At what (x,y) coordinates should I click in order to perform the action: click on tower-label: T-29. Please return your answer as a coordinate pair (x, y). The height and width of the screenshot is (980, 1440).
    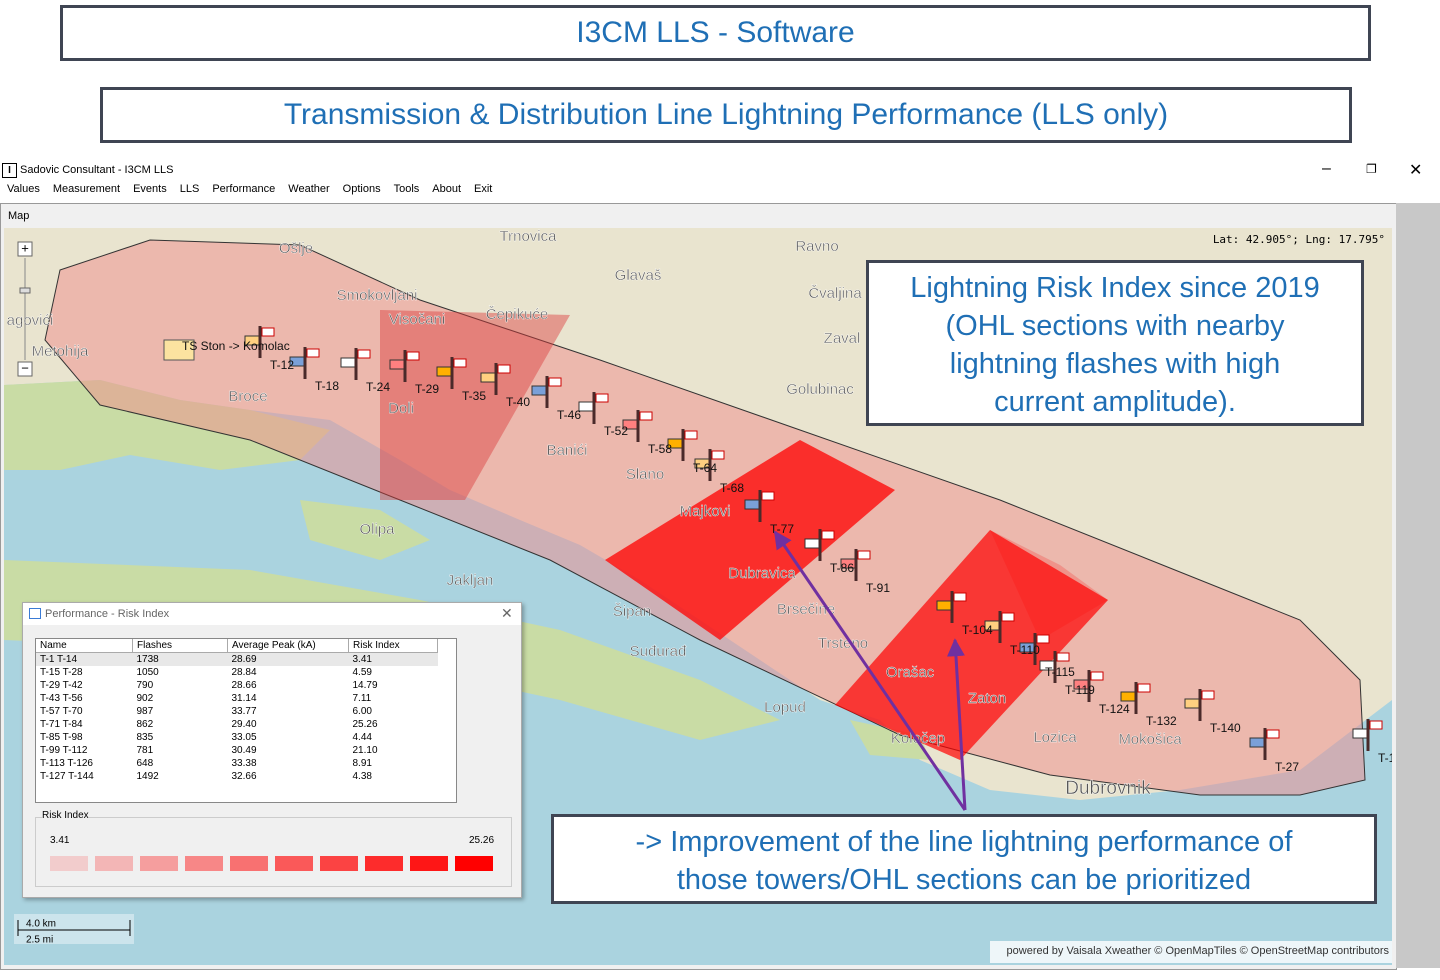
    Looking at the image, I should click on (427, 389).